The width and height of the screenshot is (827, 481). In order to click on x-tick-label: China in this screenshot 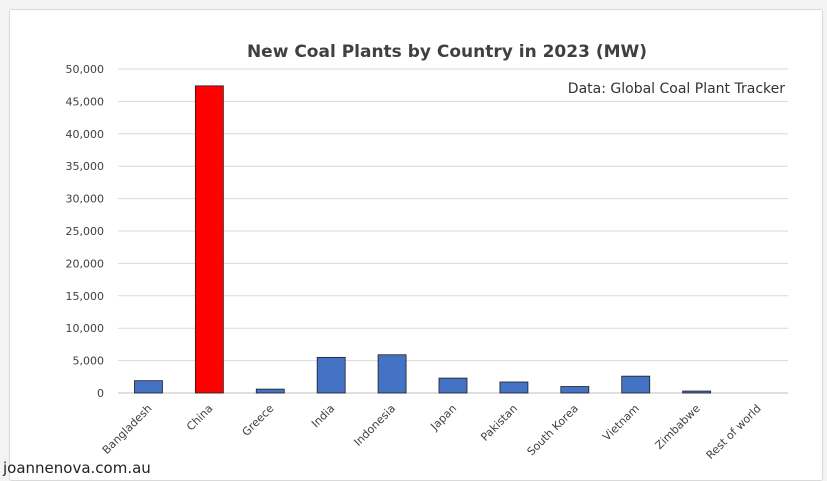, I will do `click(199, 417)`.